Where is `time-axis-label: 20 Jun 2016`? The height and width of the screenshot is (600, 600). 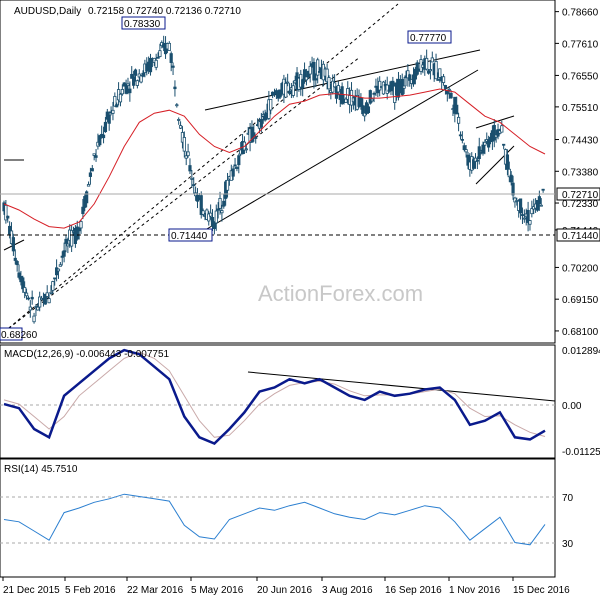
time-axis-label: 20 Jun 2016 is located at coordinates (284, 590).